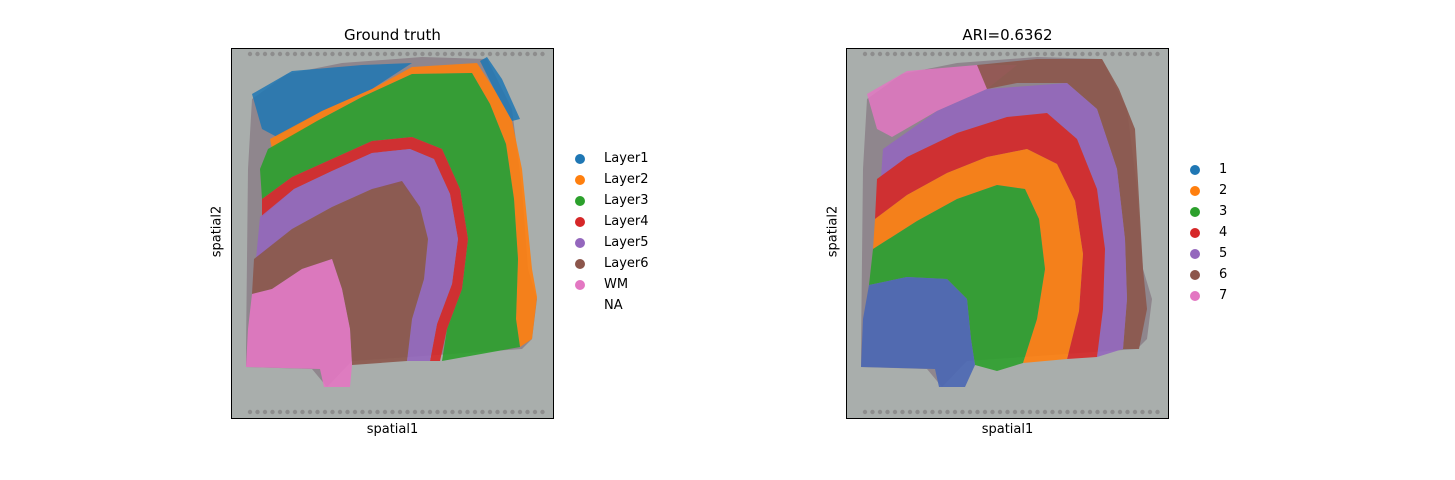 The height and width of the screenshot is (480, 1455). What do you see at coordinates (1007, 35) in the screenshot?
I see `chart-title: ARI=0.6362` at bounding box center [1007, 35].